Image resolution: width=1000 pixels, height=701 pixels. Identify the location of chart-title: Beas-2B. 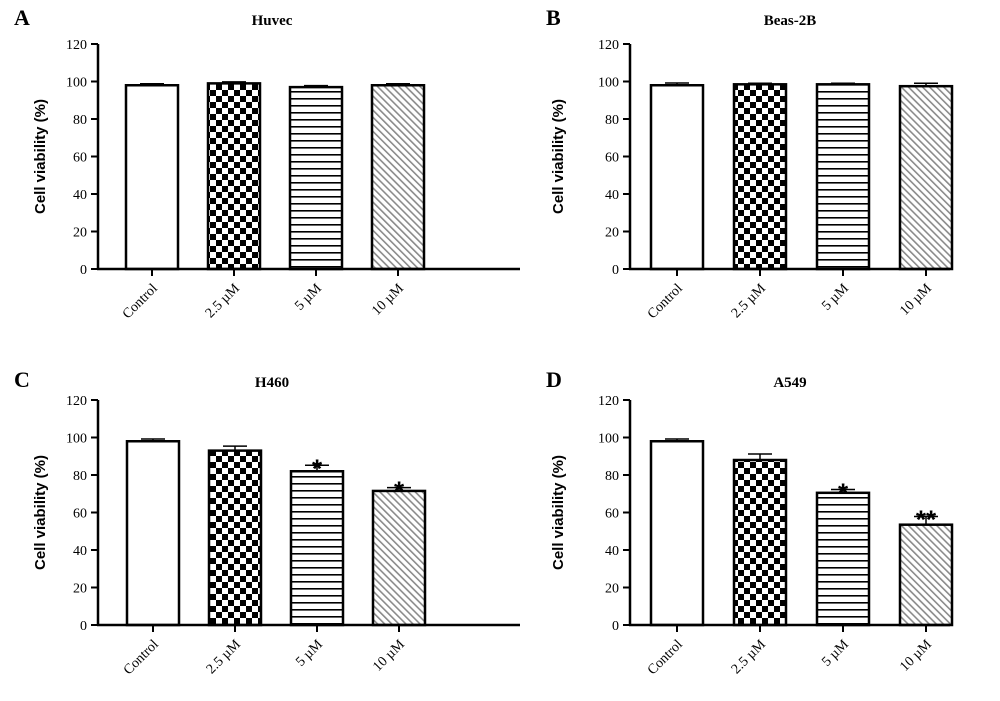
(790, 21).